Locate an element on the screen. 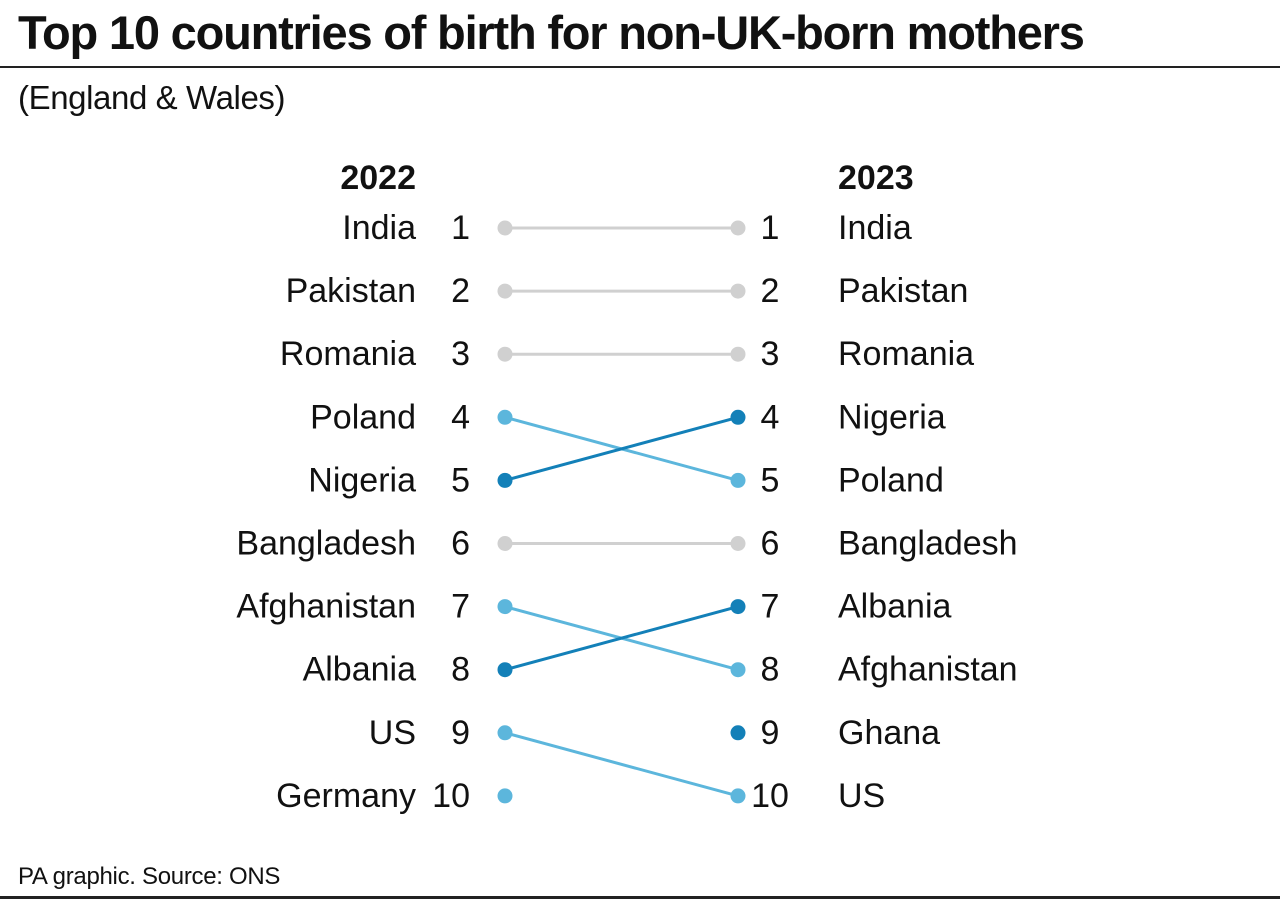 Image resolution: width=1280 pixels, height=905 pixels. rank-2023-1: 1 is located at coordinates (770, 228).